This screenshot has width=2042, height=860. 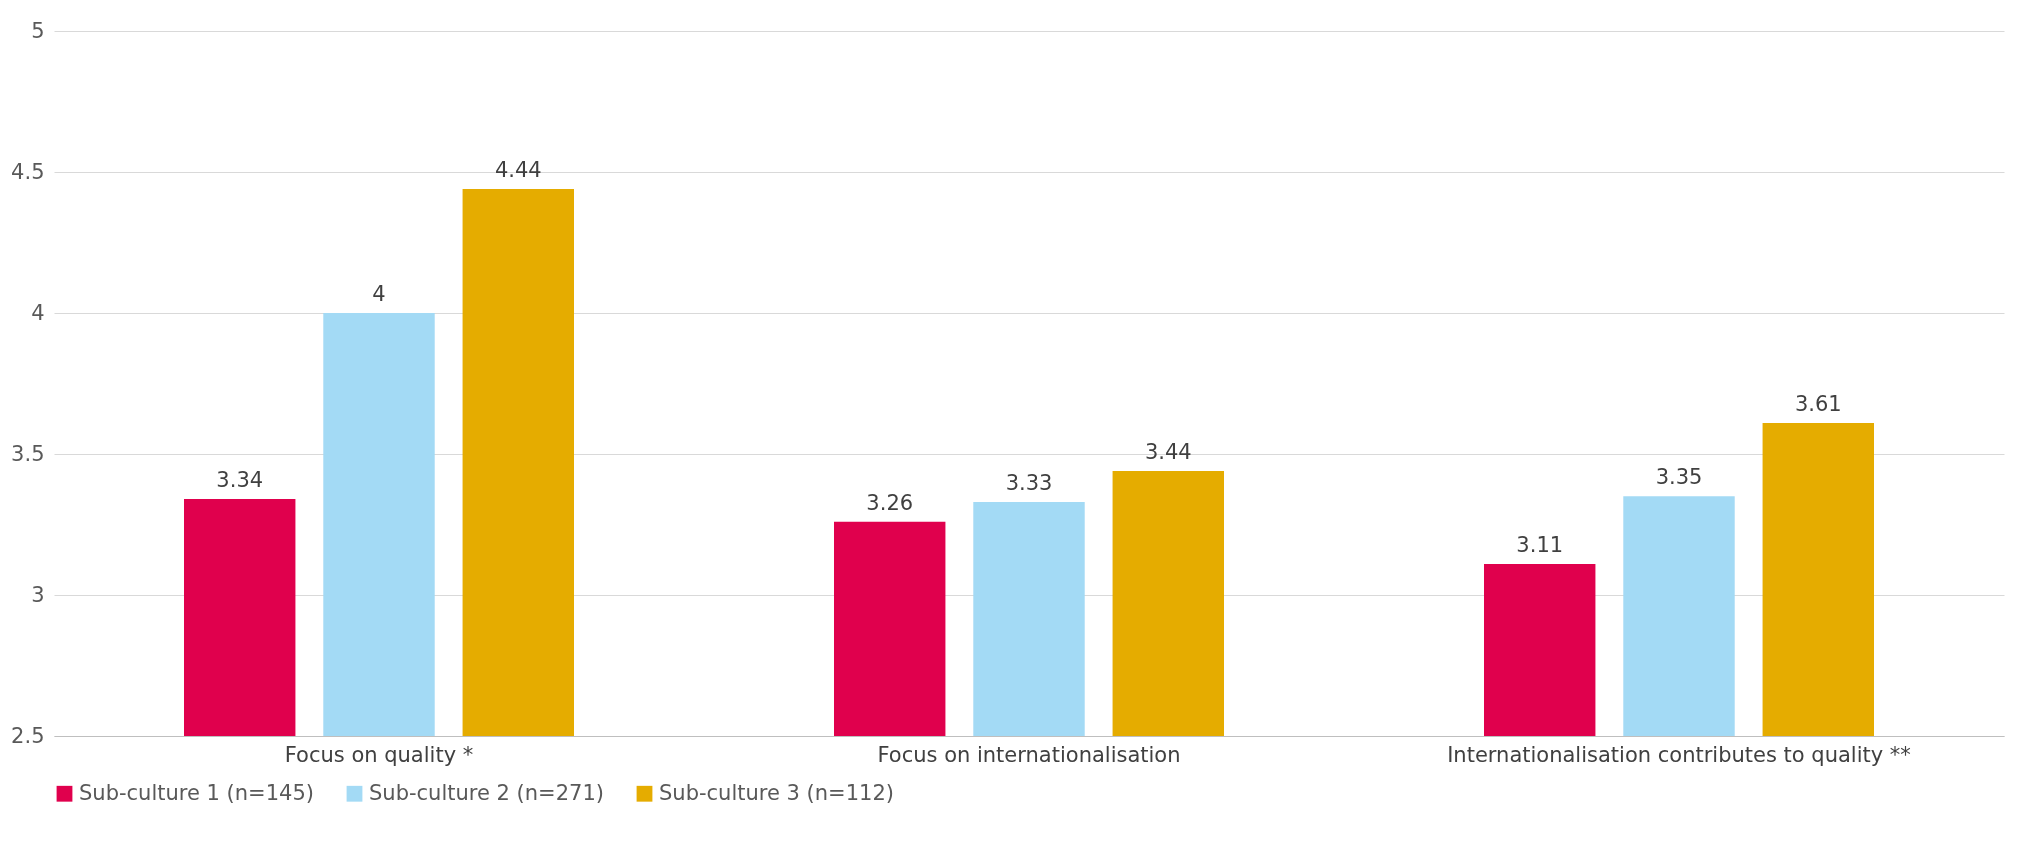 I want to click on legend-label: Sub-culture 3 (n=112), so click(x=776, y=792).